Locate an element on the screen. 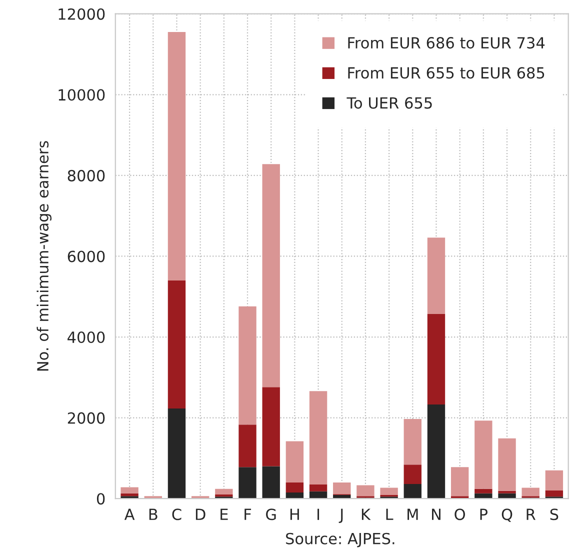  y-tick-label: 0 is located at coordinates (100, 499).